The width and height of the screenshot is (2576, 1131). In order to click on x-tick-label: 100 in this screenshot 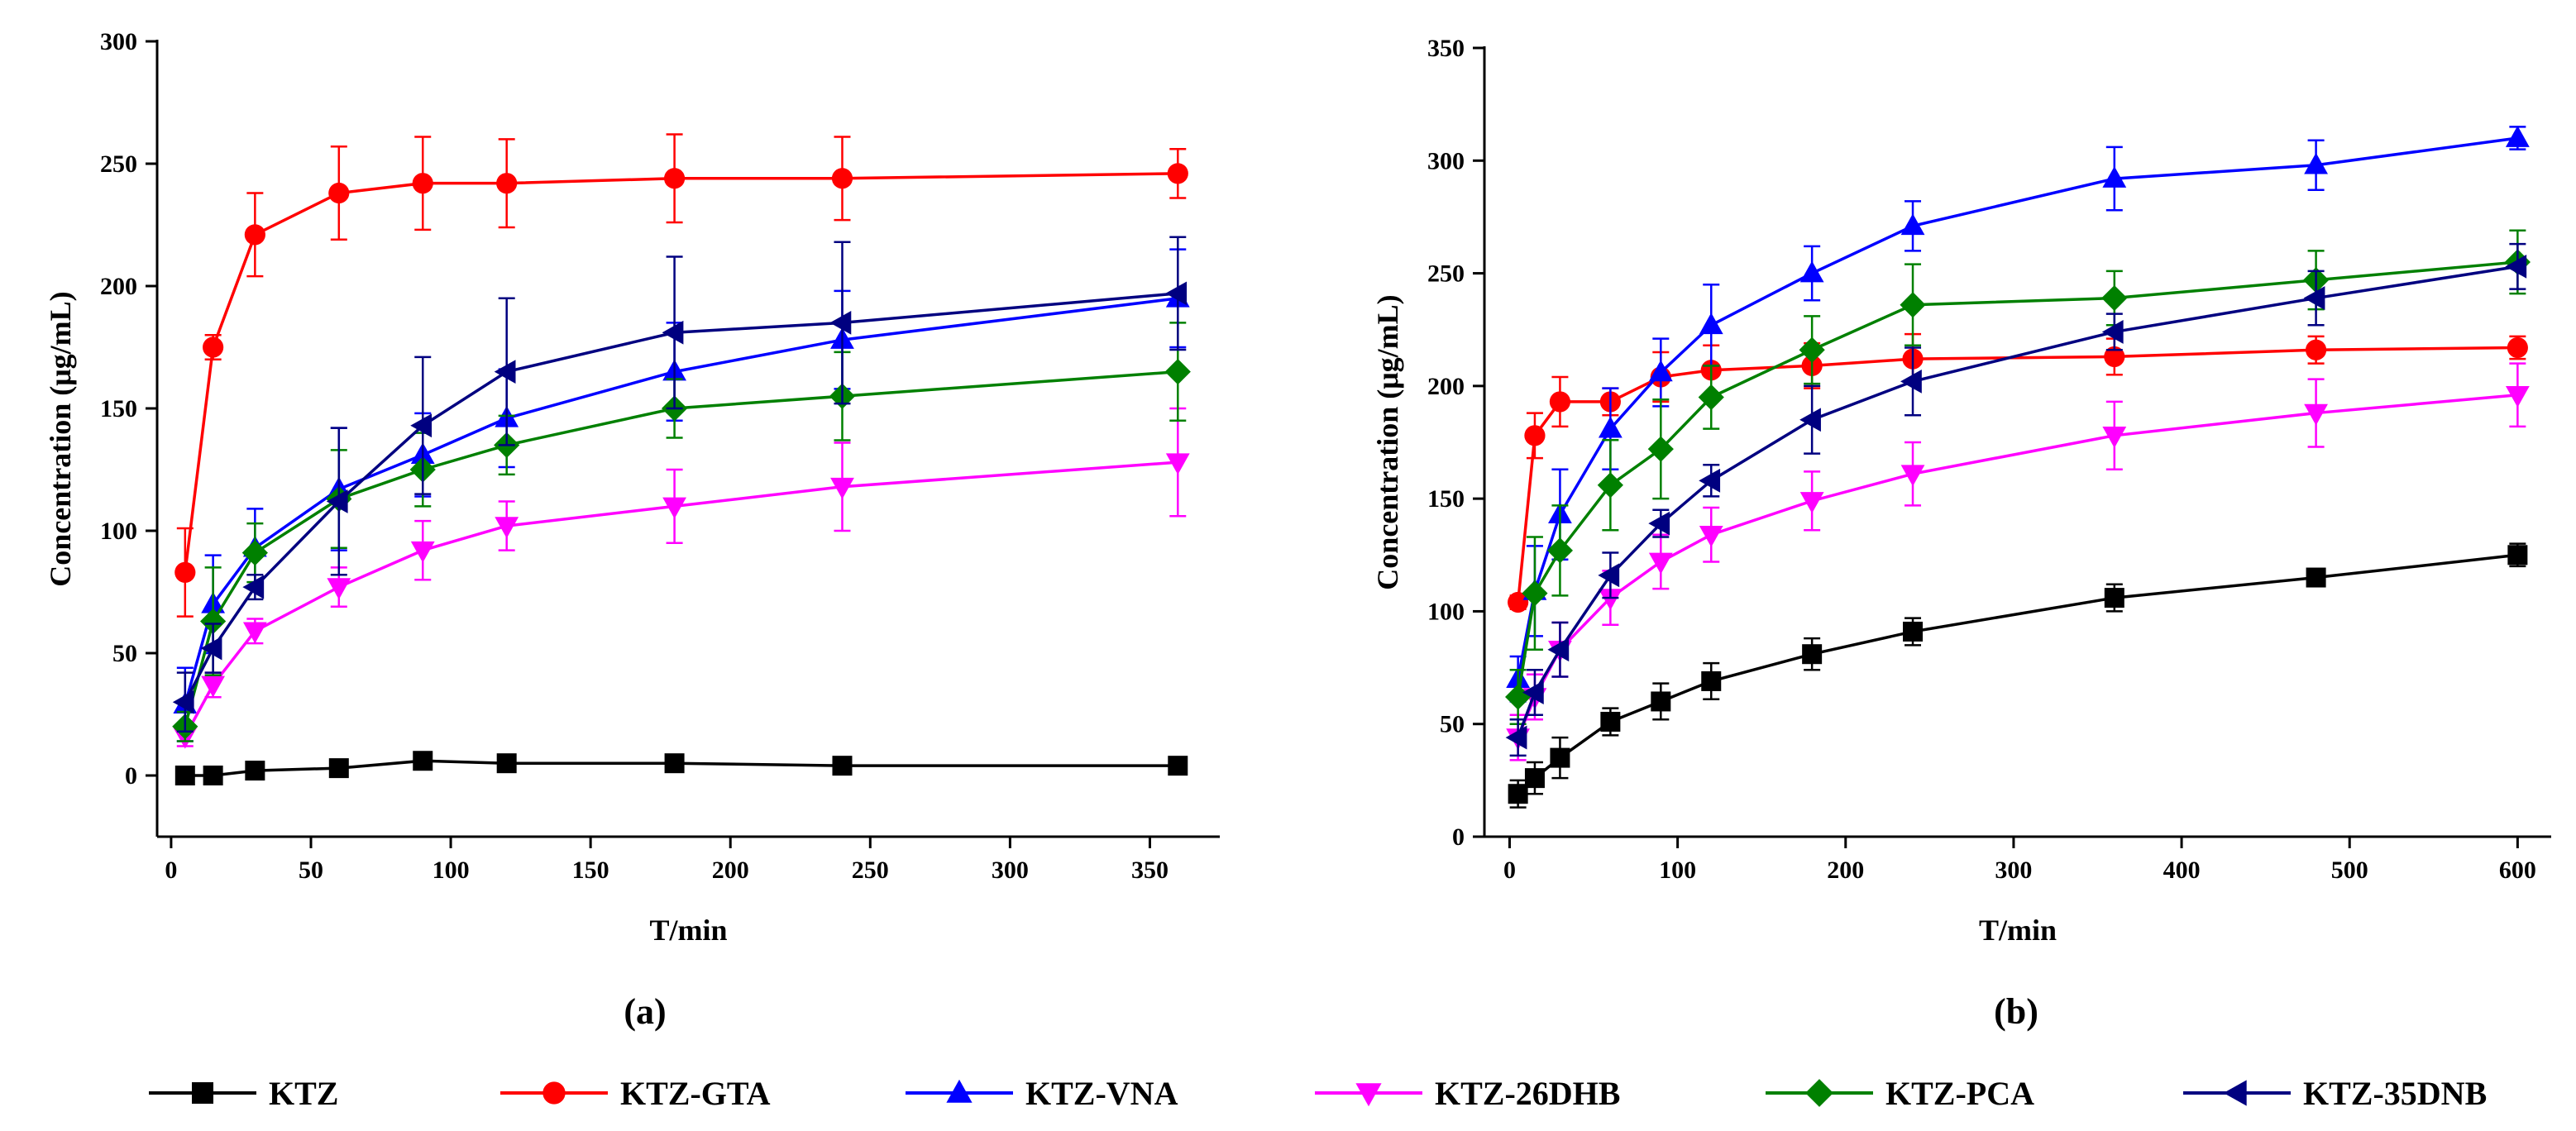, I will do `click(451, 870)`.